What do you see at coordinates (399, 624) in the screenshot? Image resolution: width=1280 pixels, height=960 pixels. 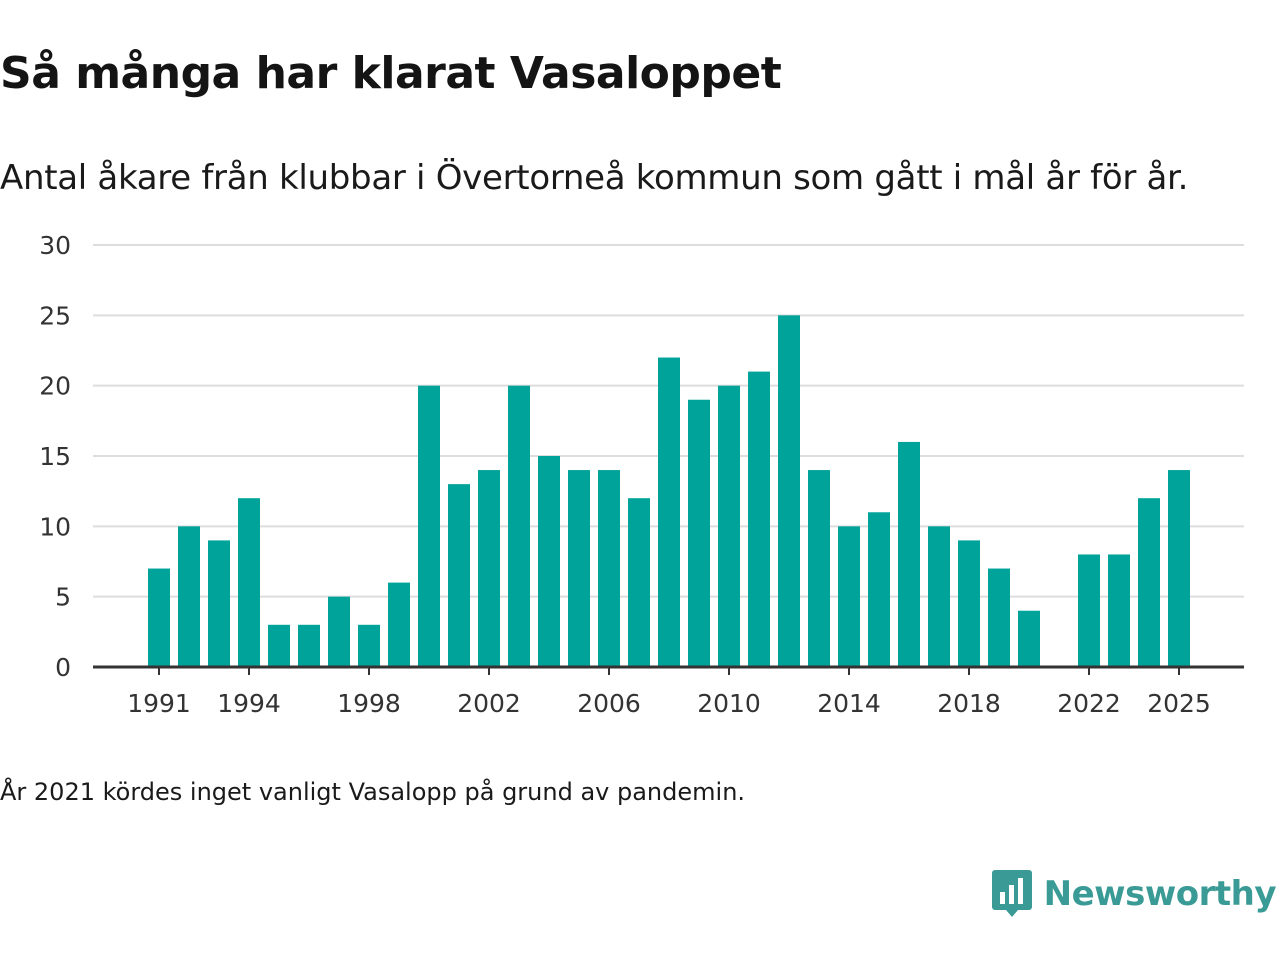 I see `bar-1999` at bounding box center [399, 624].